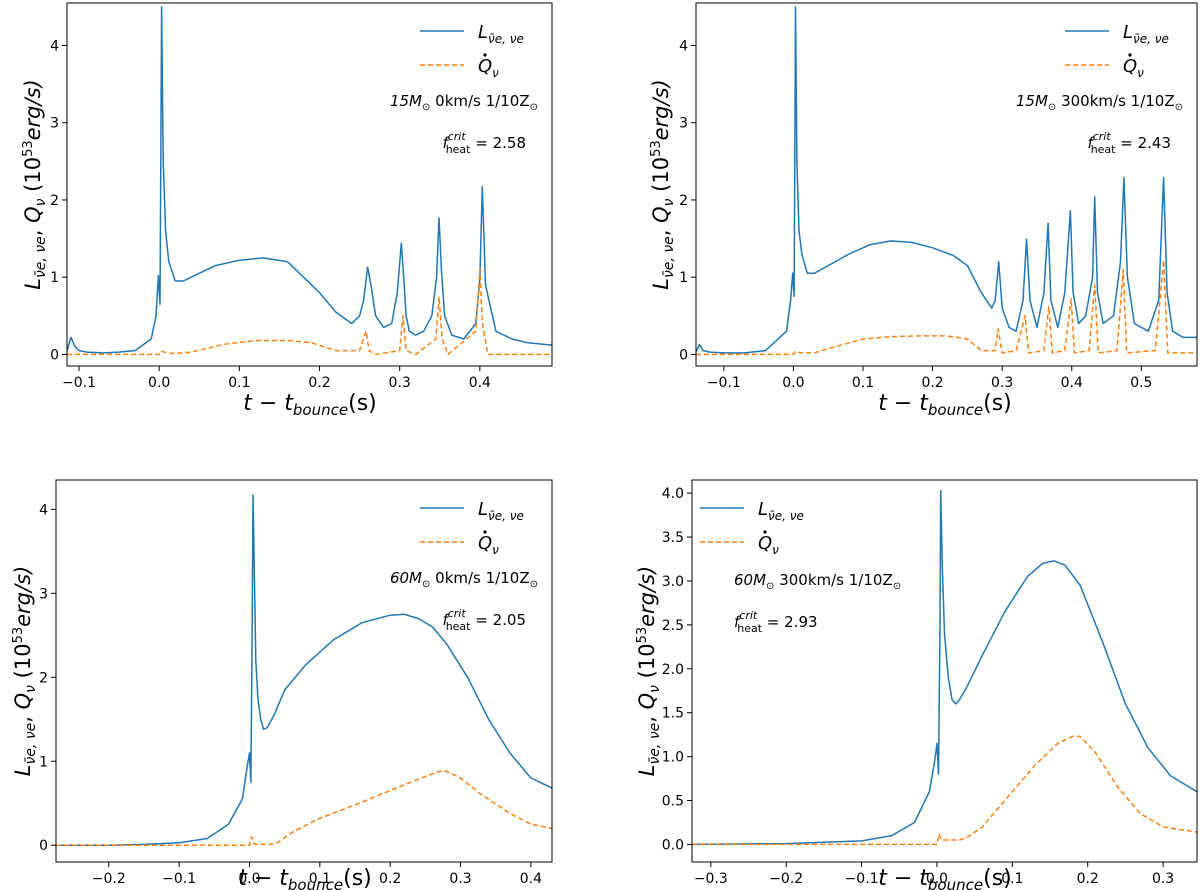 This screenshot has width=1200, height=890. I want to click on fheat-annotation: fcrit heat = 2.43, so click(1129, 143).